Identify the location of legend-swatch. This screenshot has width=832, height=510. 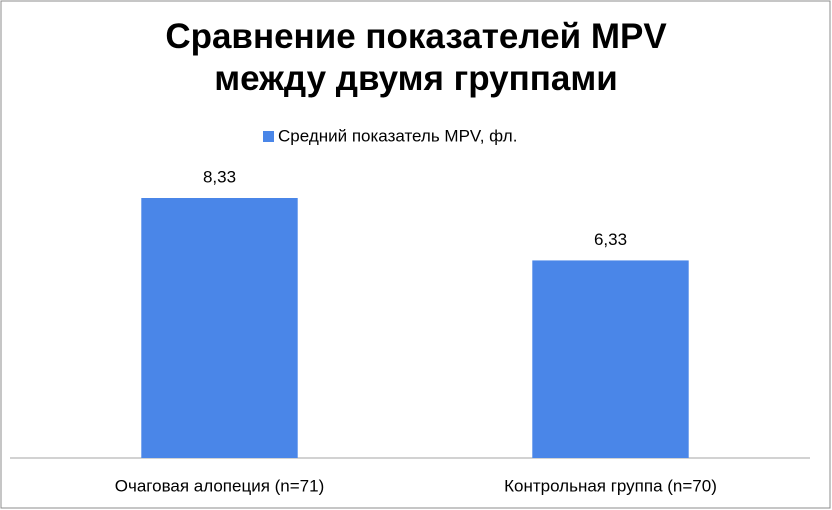
(268, 136).